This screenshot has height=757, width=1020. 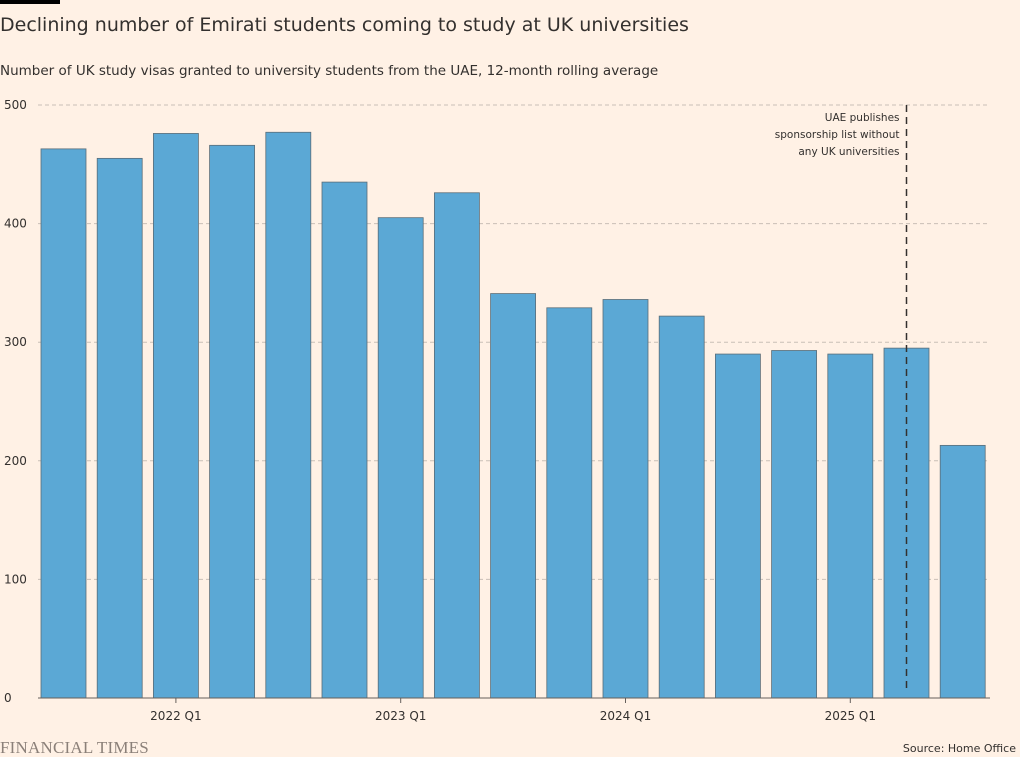 I want to click on y-tick-label: 0, so click(x=8, y=698).